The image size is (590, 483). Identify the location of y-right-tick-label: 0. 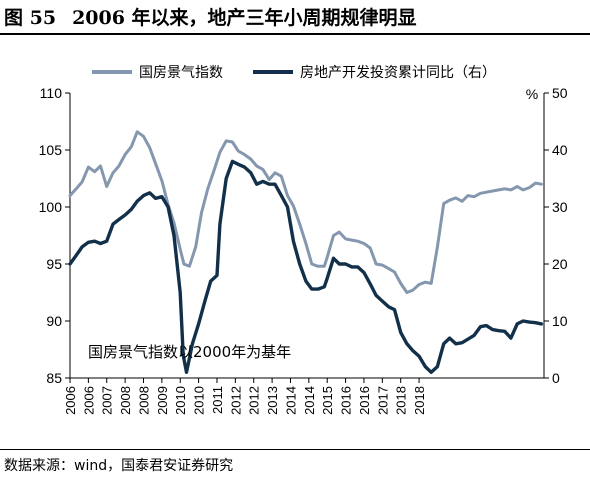
(556, 378).